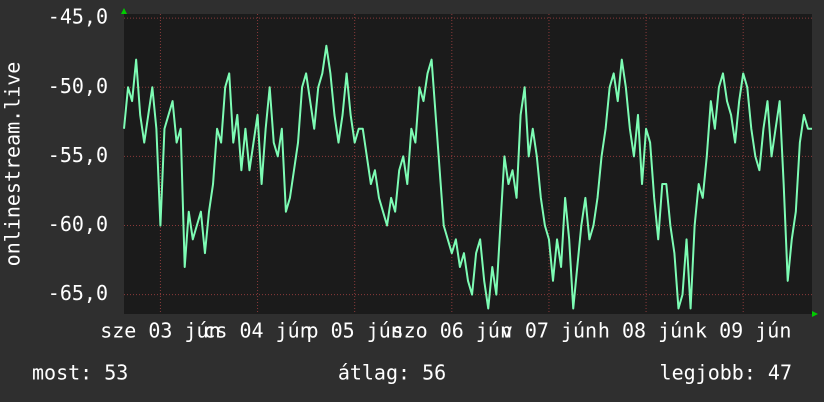  I want to click on footer-best: legjobb: 47, so click(726, 373).